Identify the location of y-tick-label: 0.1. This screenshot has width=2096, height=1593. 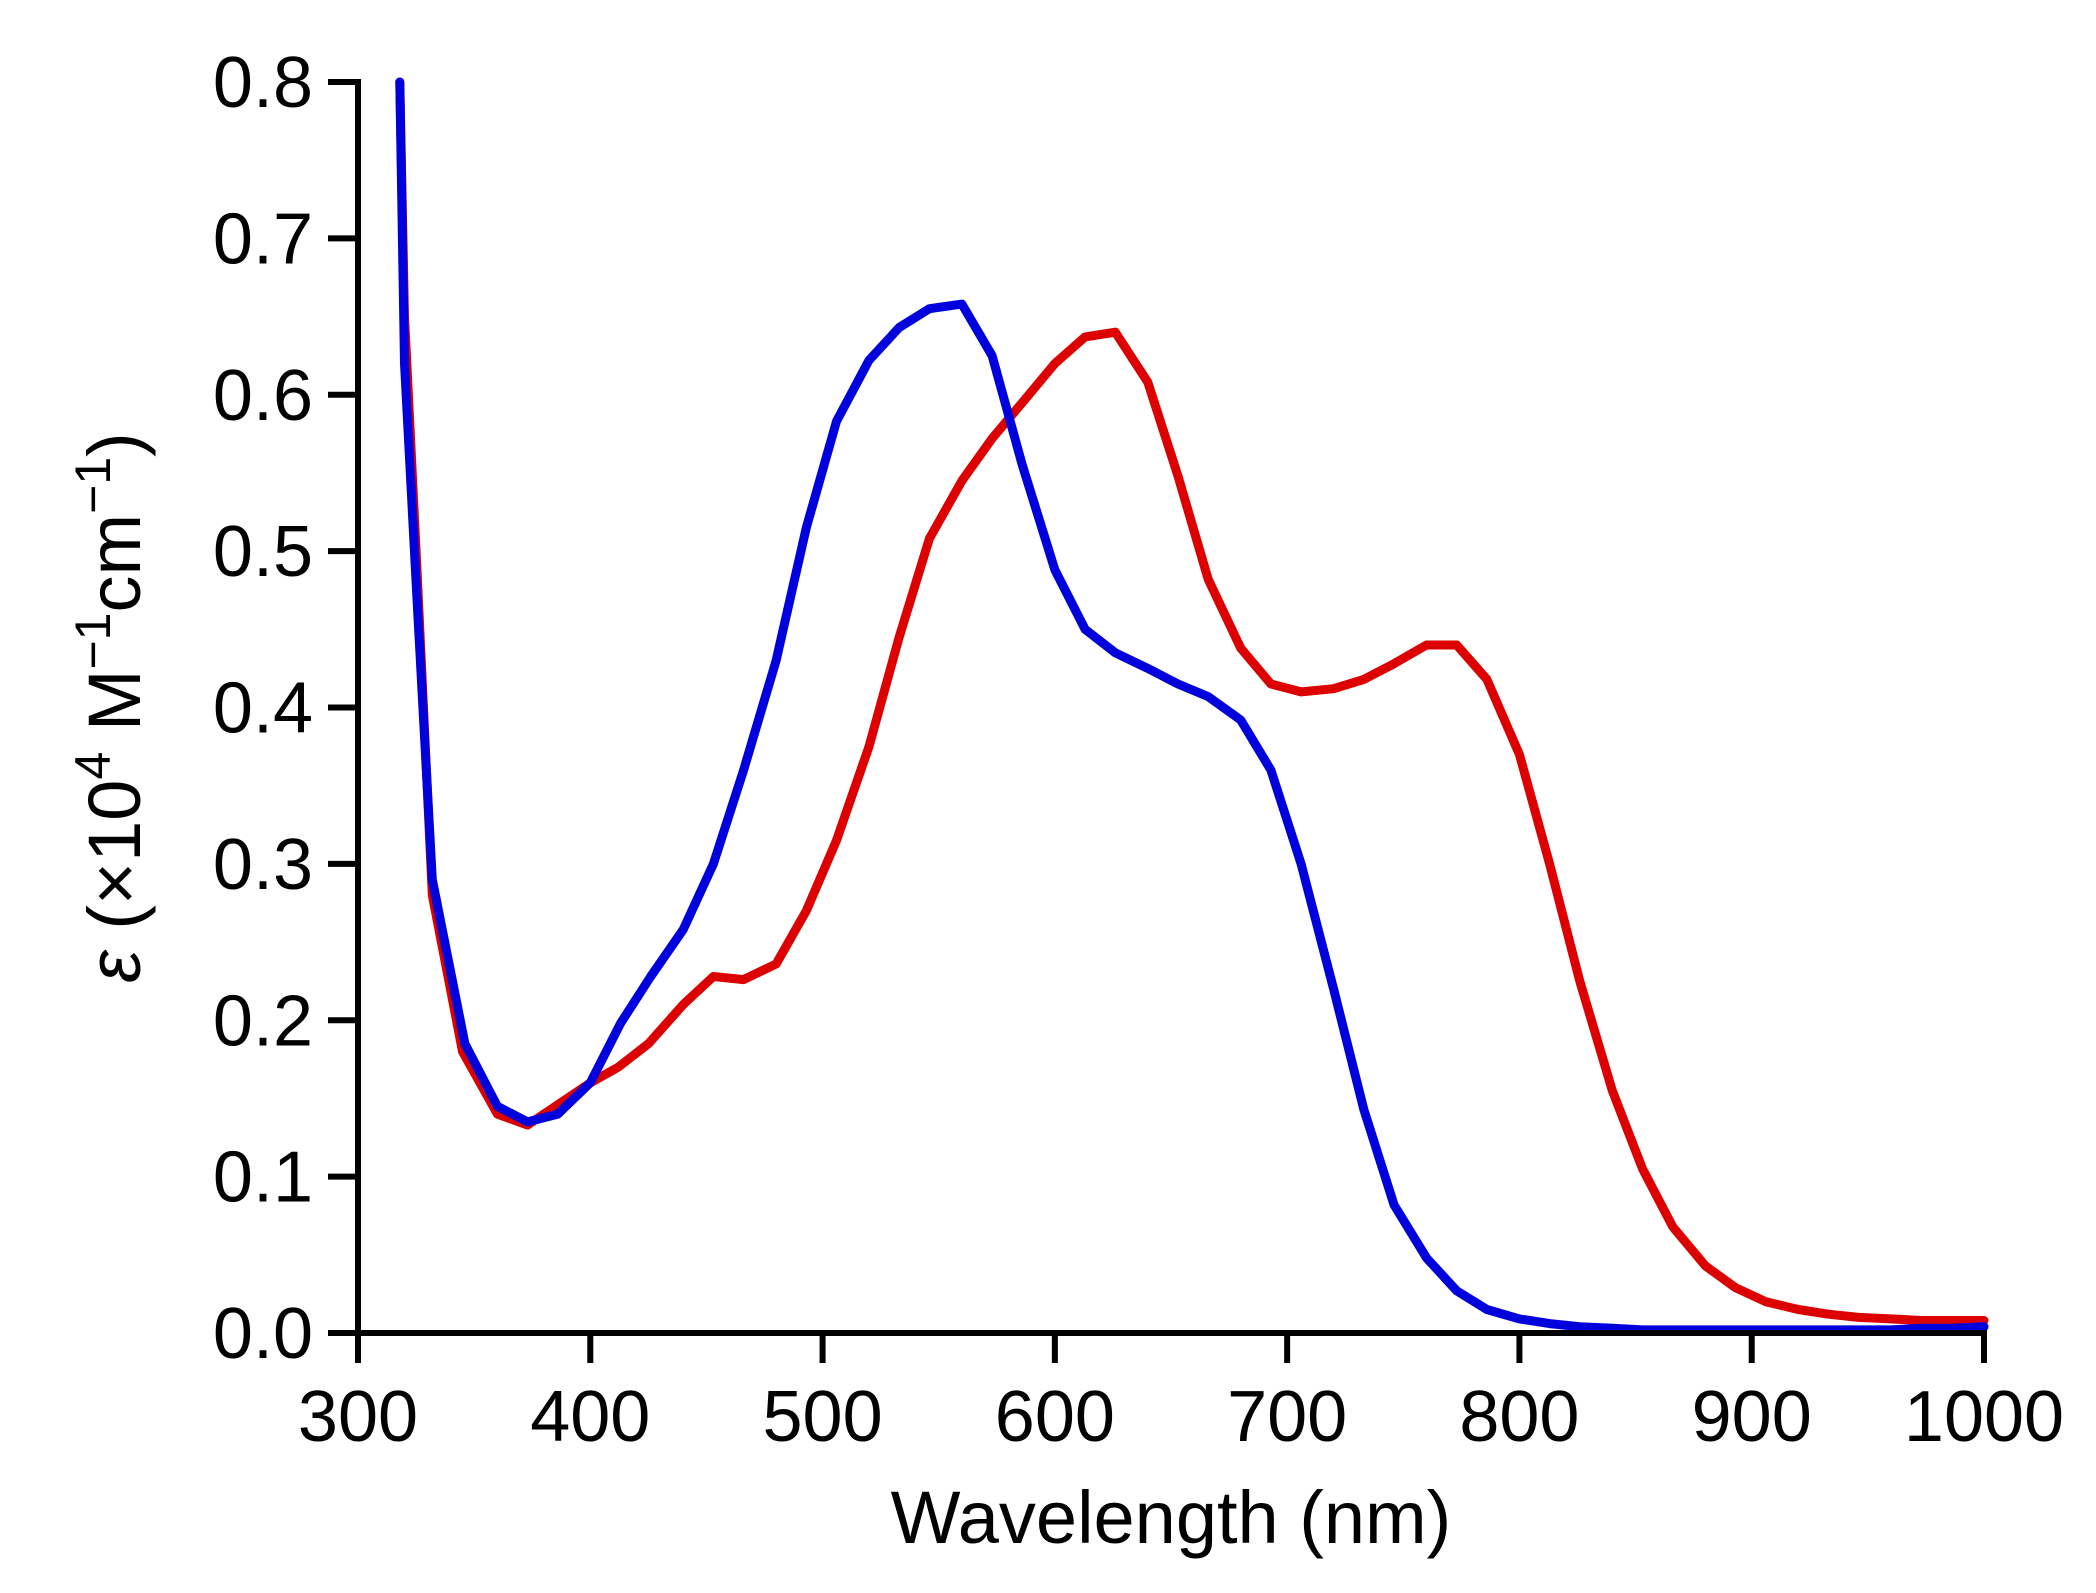
(263, 1178).